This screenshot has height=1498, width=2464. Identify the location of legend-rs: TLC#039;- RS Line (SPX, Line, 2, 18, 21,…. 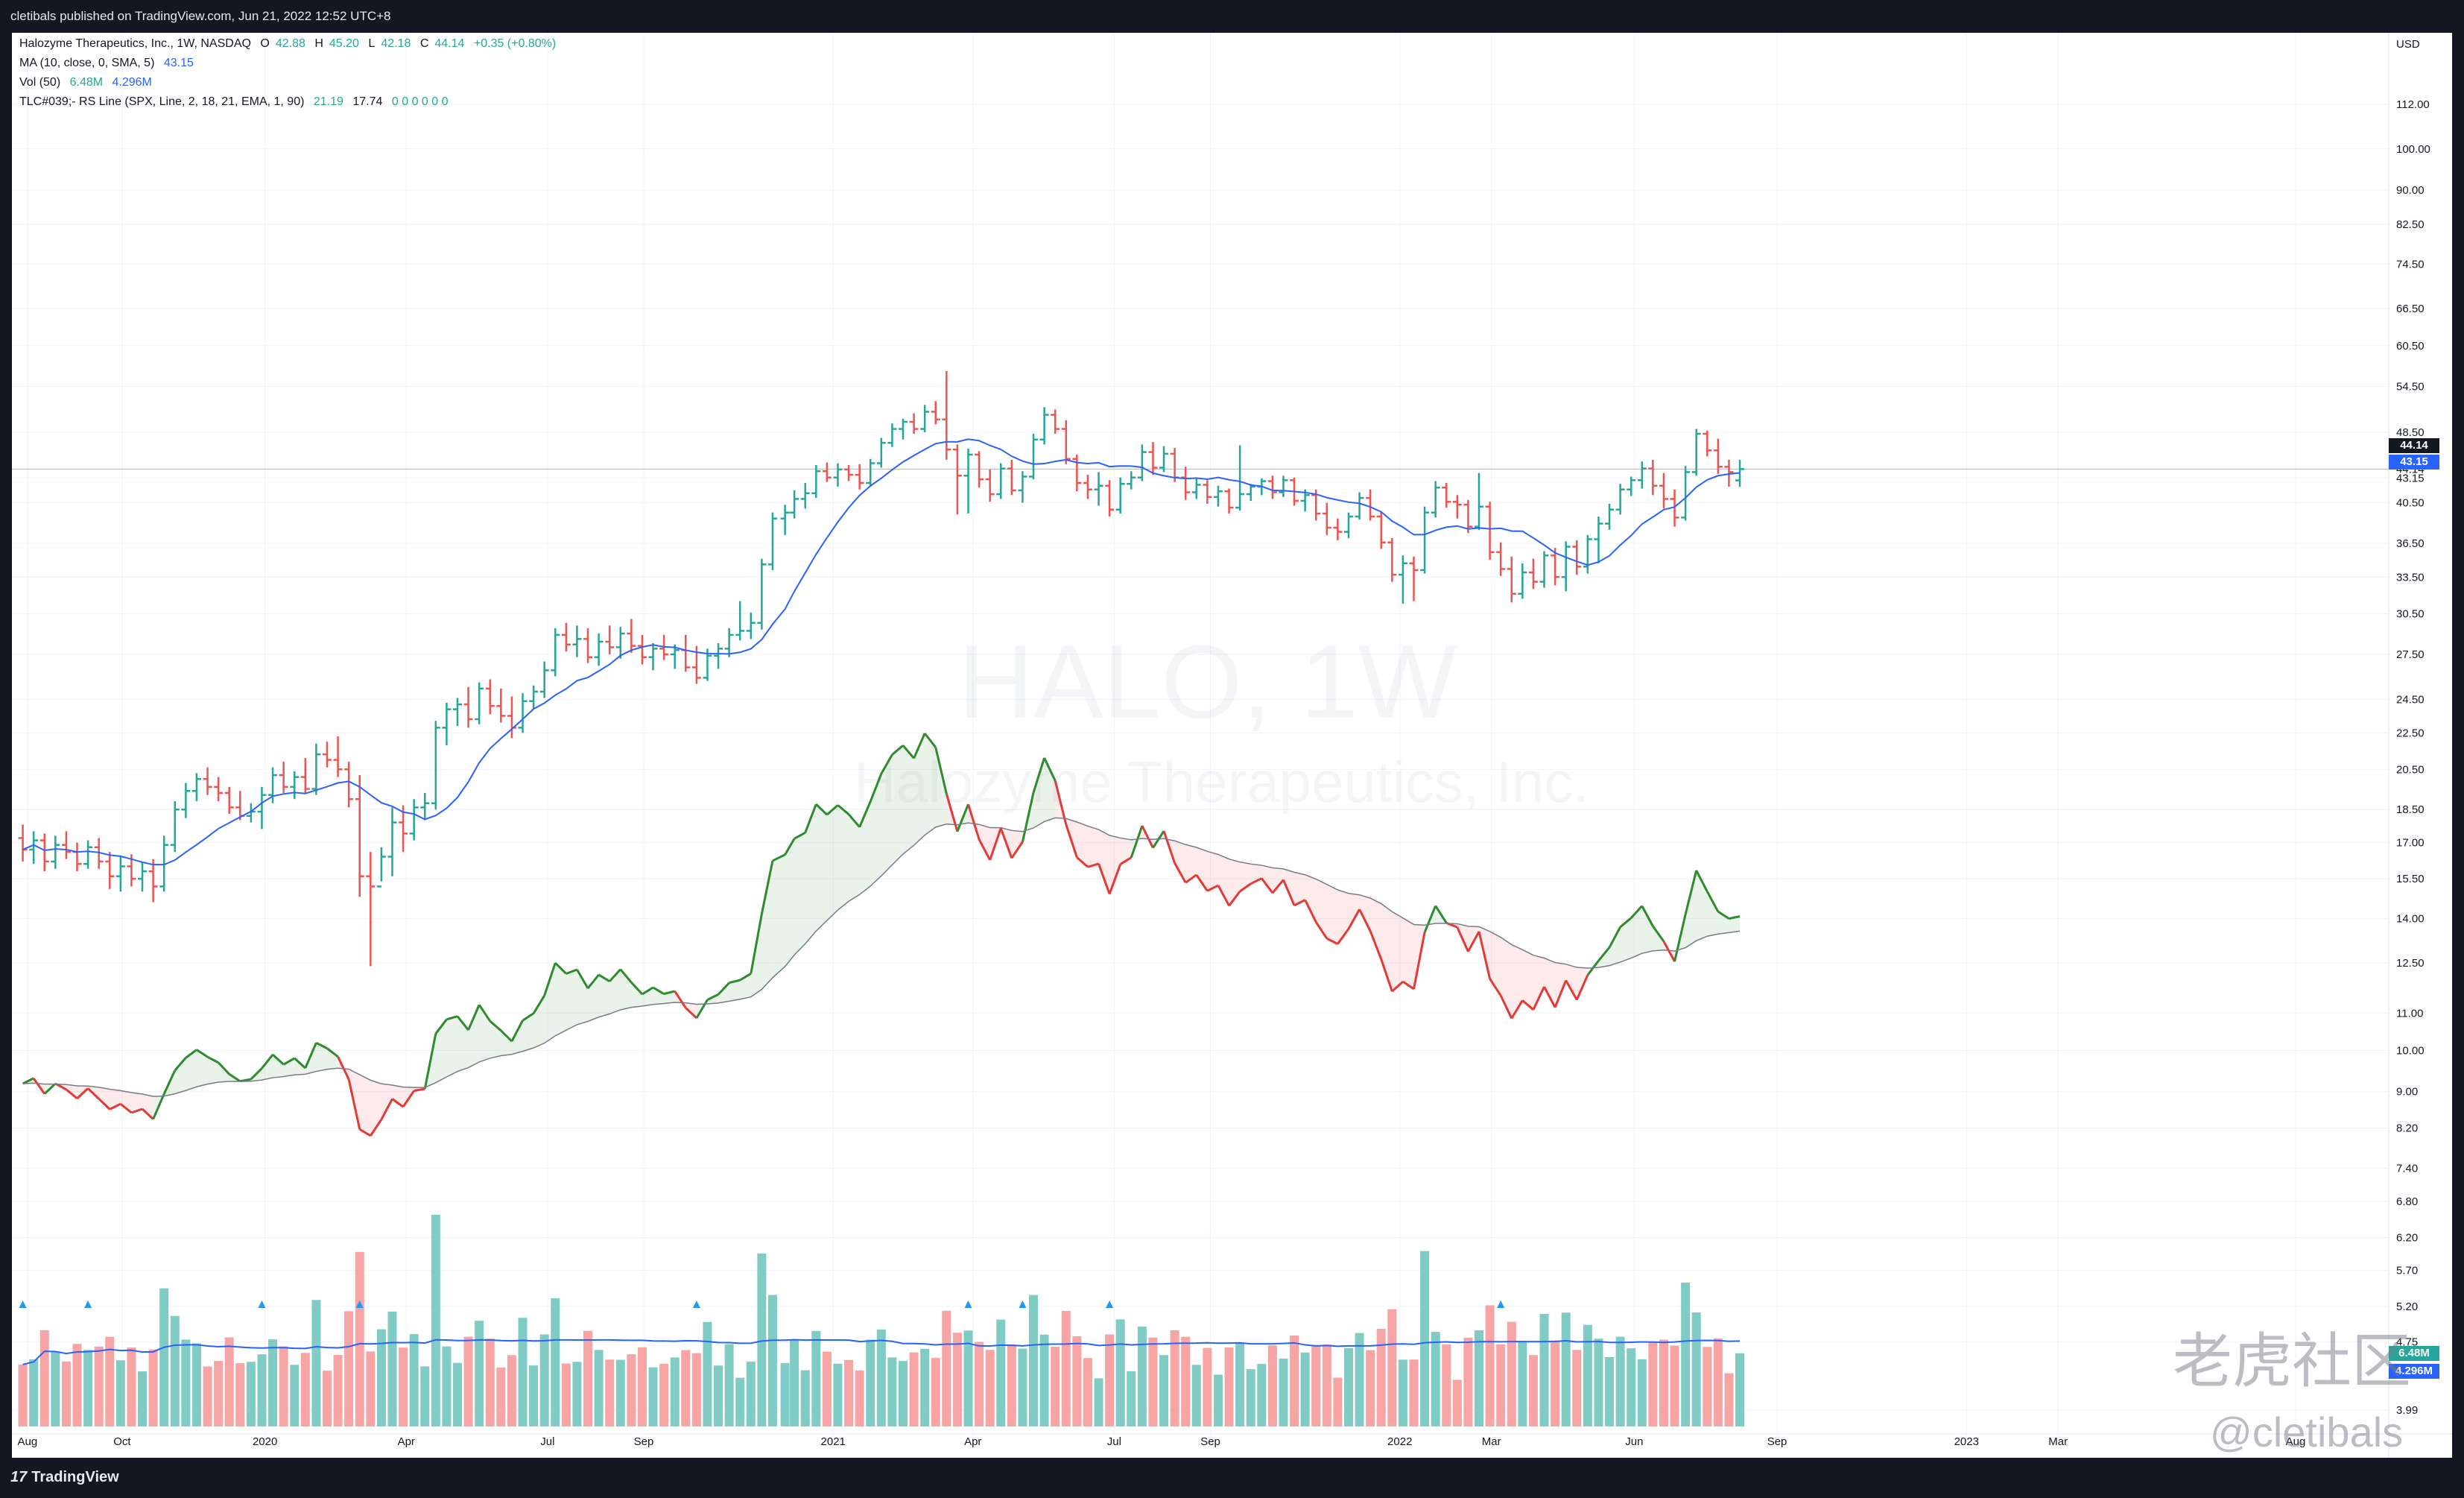
(234, 102).